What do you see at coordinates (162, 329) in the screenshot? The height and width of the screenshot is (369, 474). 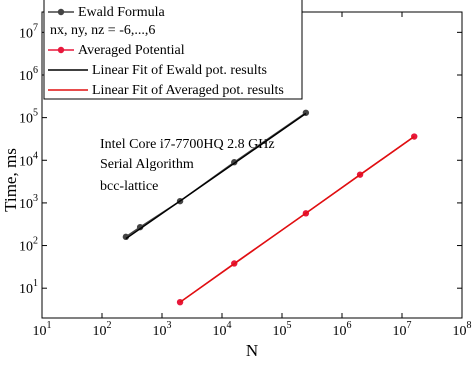 I see `x-tick-label: 10³` at bounding box center [162, 329].